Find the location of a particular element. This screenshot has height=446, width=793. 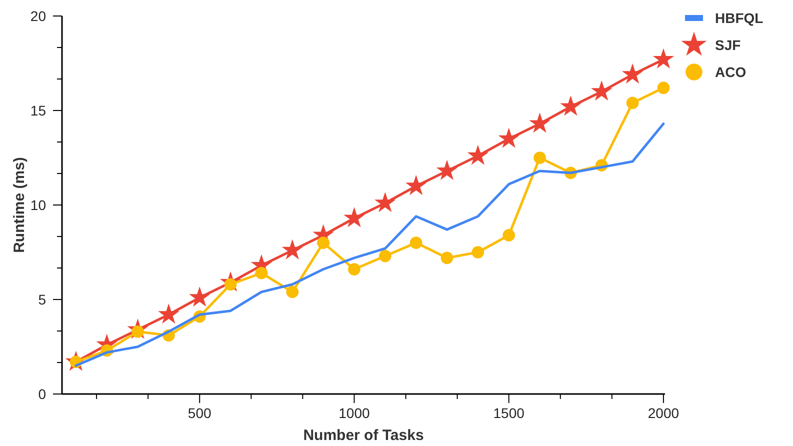

x-tick-label: 1000 is located at coordinates (354, 413).